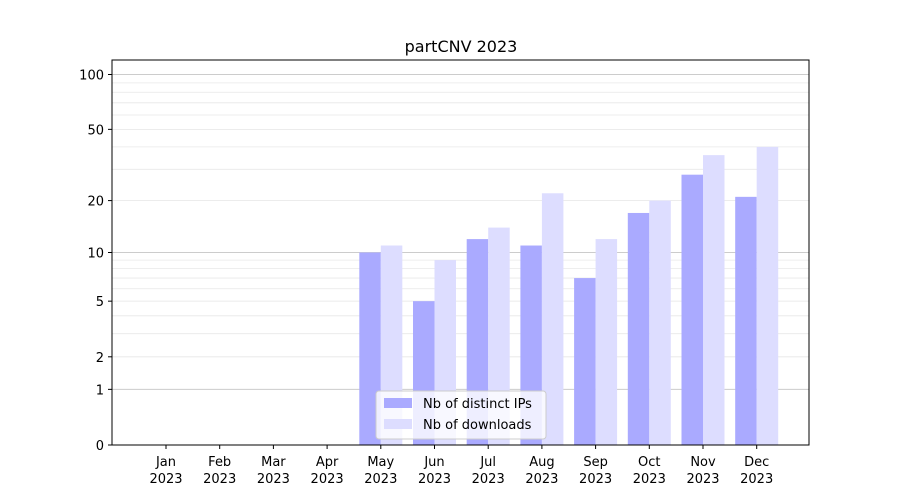  Describe the element at coordinates (95, 254) in the screenshot. I see `y-tick-label: 10` at that location.